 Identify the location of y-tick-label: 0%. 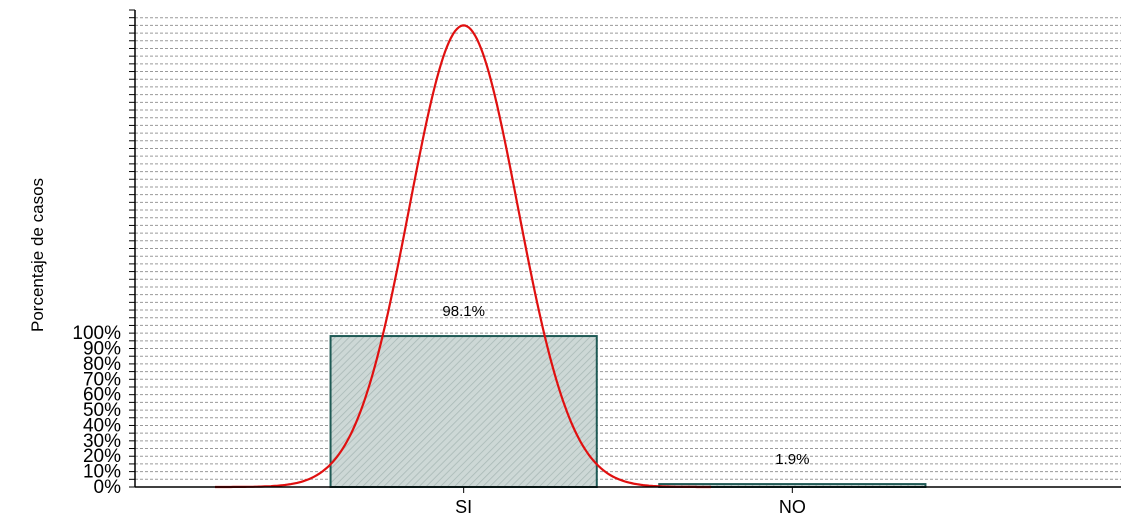
(108, 487).